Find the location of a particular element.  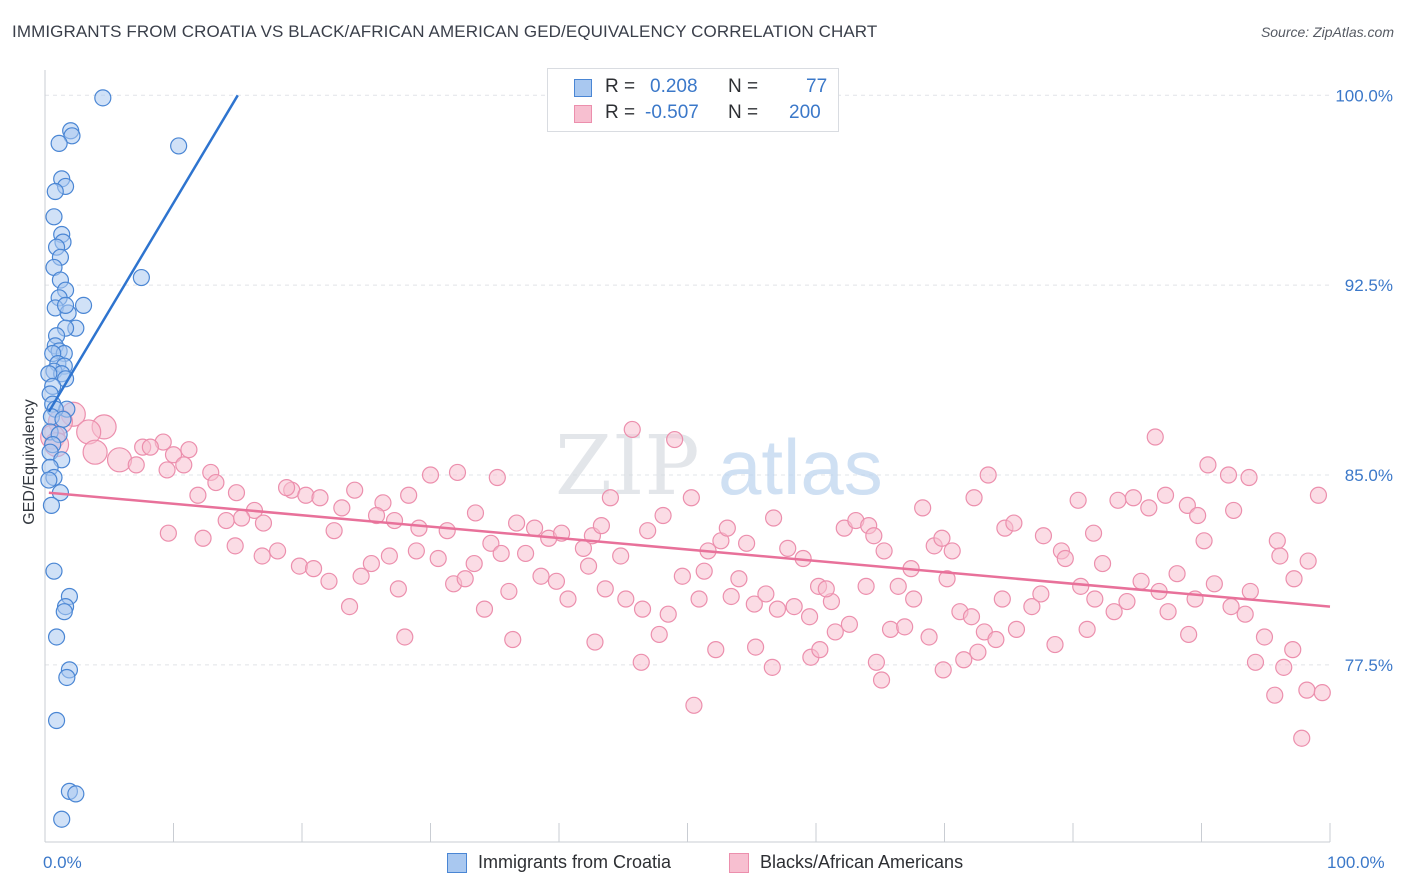

source-credit: Source: ZipAtlas.com is located at coordinates (1327, 32).